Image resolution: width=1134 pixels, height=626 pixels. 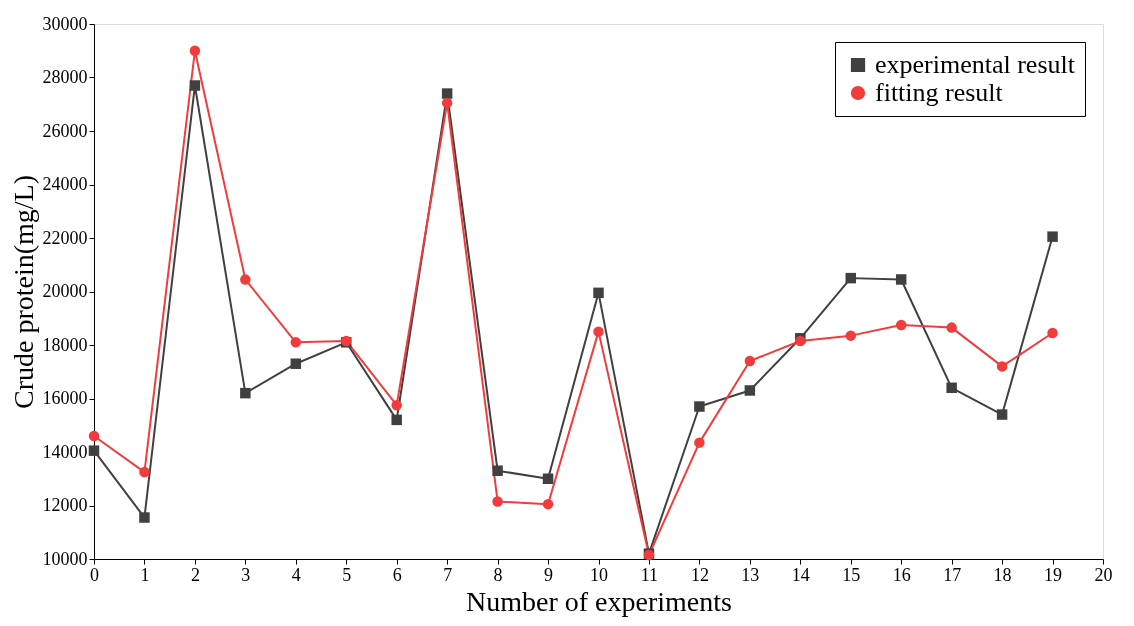 I want to click on x-tick-label: 19, so click(x=1053, y=574).